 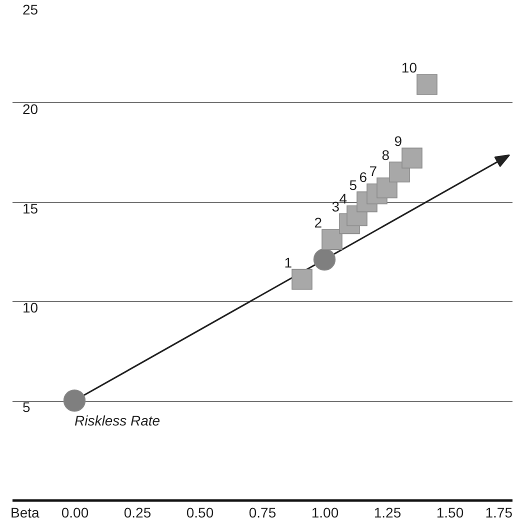 What do you see at coordinates (138, 512) in the screenshot?
I see `x-tick-label: 0.25` at bounding box center [138, 512].